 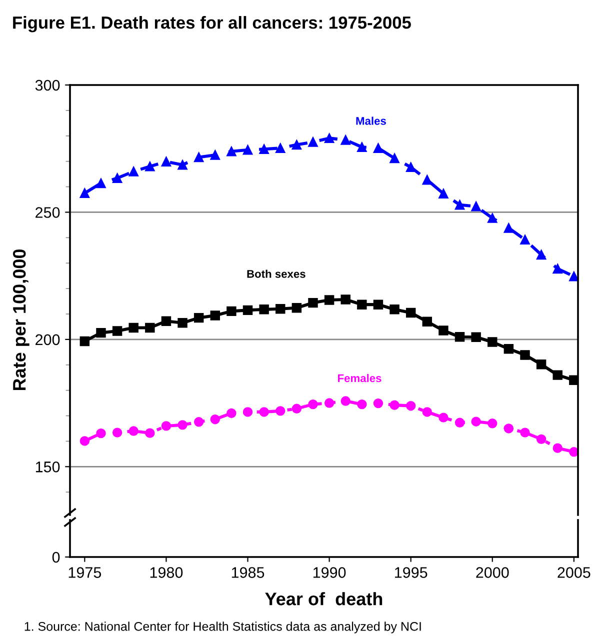 What do you see at coordinates (371, 120) in the screenshot?
I see `series-label: Males` at bounding box center [371, 120].